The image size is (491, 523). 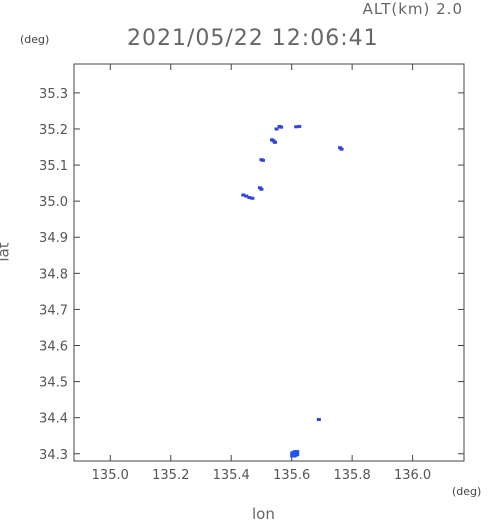 What do you see at coordinates (53, 274) in the screenshot?
I see `y-tick-label: 34.8` at bounding box center [53, 274].